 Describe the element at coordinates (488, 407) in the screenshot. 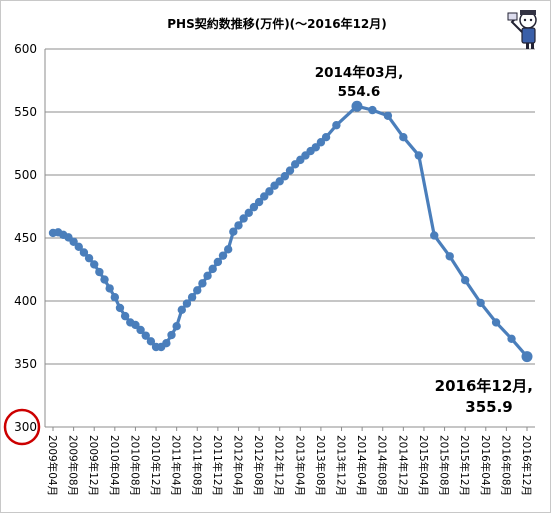

I see `annotation-last-value: 355.9` at that location.